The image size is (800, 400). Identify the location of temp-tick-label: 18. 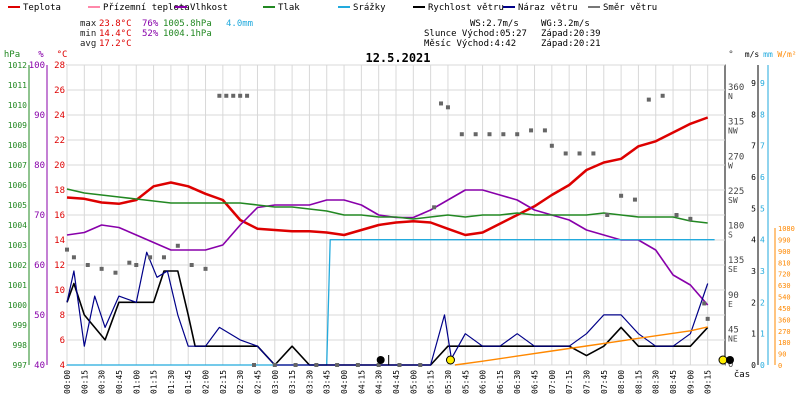
(59, 191).